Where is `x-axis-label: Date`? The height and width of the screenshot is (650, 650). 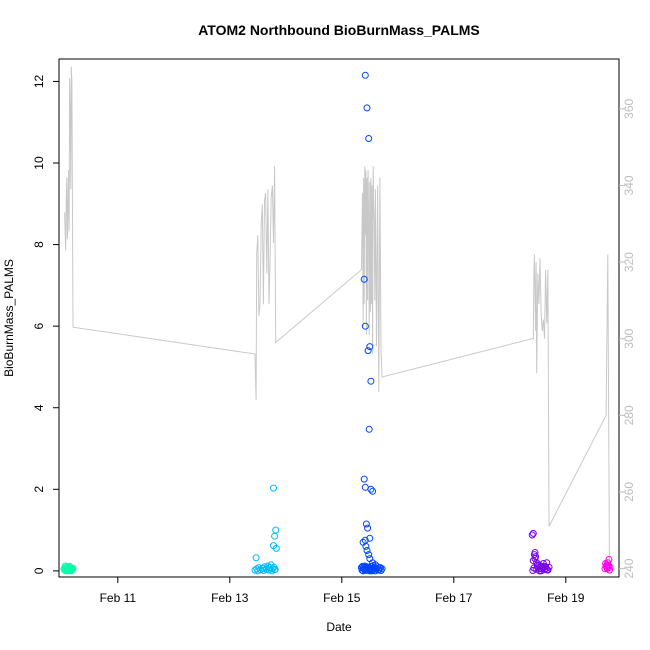 x-axis-label: Date is located at coordinates (339, 627).